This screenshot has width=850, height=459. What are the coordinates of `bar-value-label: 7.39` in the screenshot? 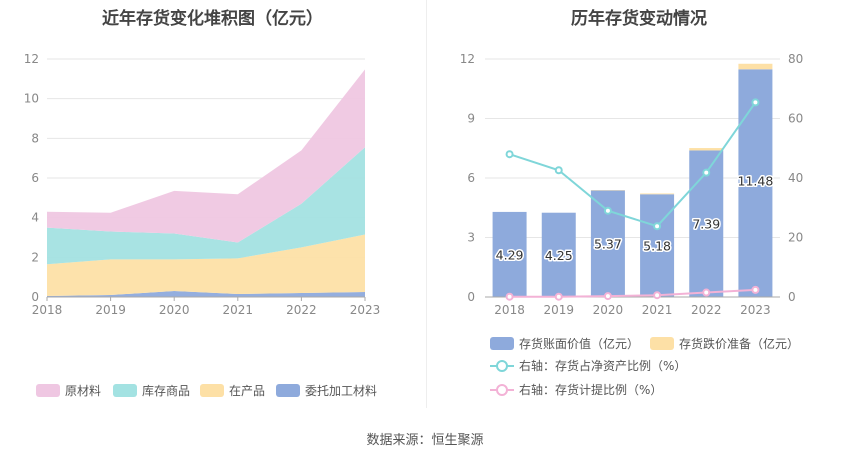 It's located at (706, 224).